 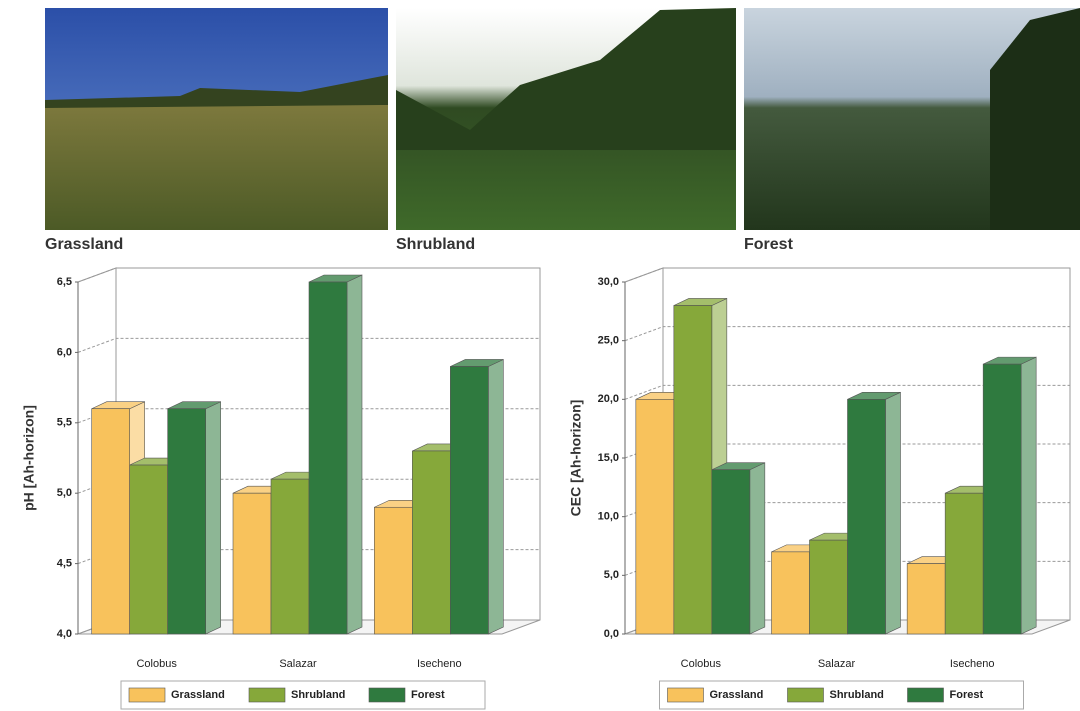 I want to click on y-tick-label: 0,0, so click(x=611, y=634).